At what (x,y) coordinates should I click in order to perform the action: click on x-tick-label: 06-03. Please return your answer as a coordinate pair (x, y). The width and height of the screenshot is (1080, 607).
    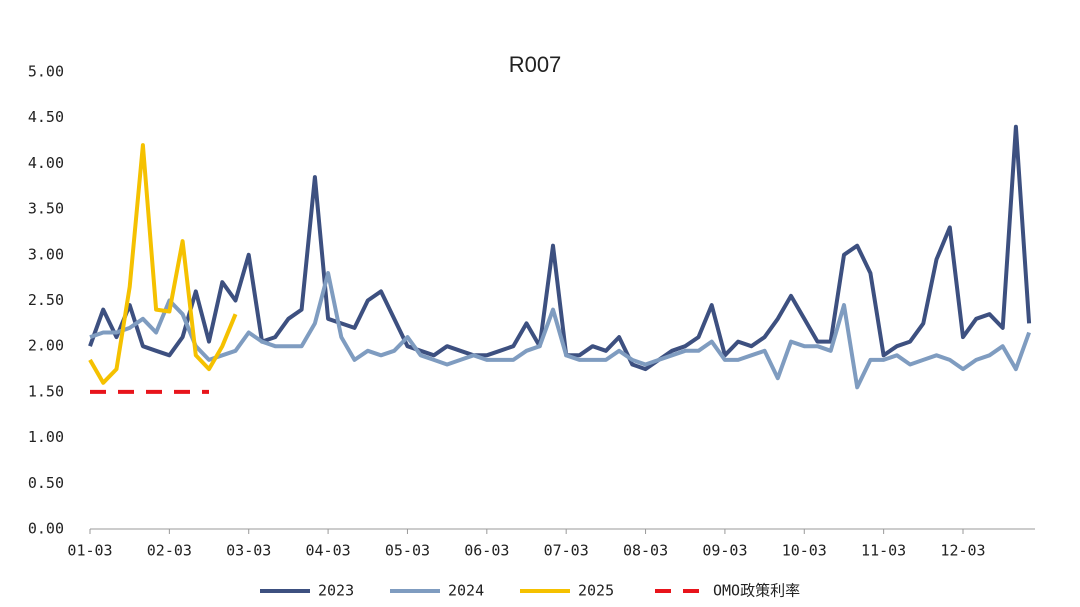
    Looking at the image, I should click on (486, 551).